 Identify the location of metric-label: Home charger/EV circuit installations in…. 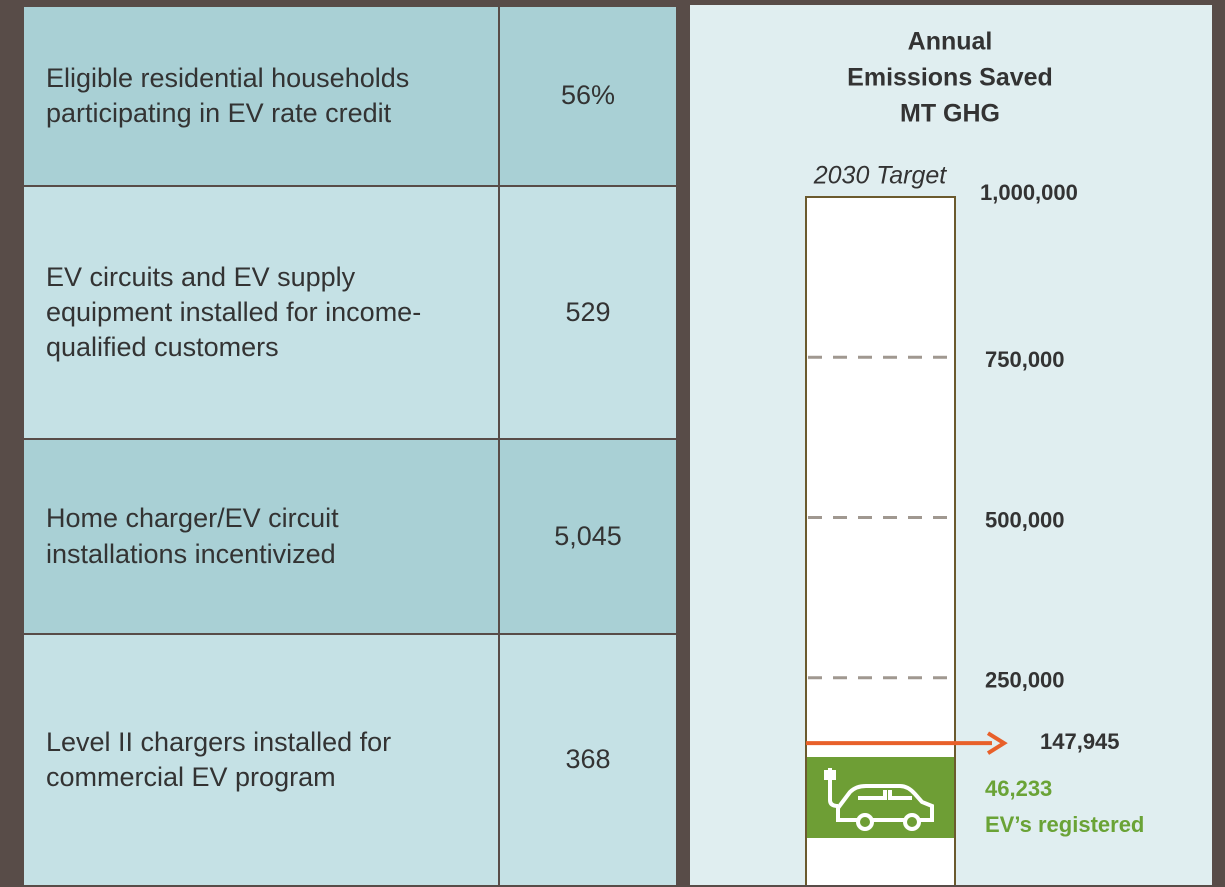
(261, 536).